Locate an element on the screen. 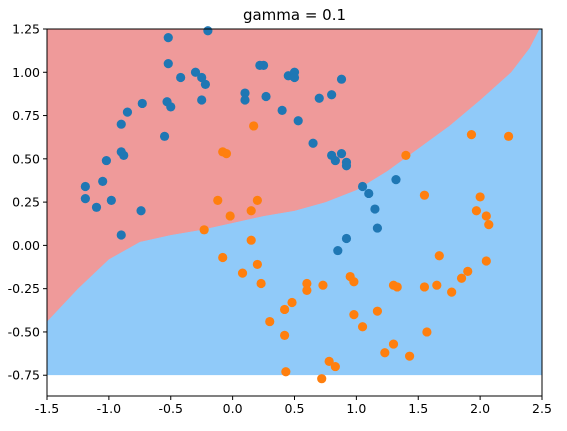  y-tick-label: 1.00 is located at coordinates (26, 72).